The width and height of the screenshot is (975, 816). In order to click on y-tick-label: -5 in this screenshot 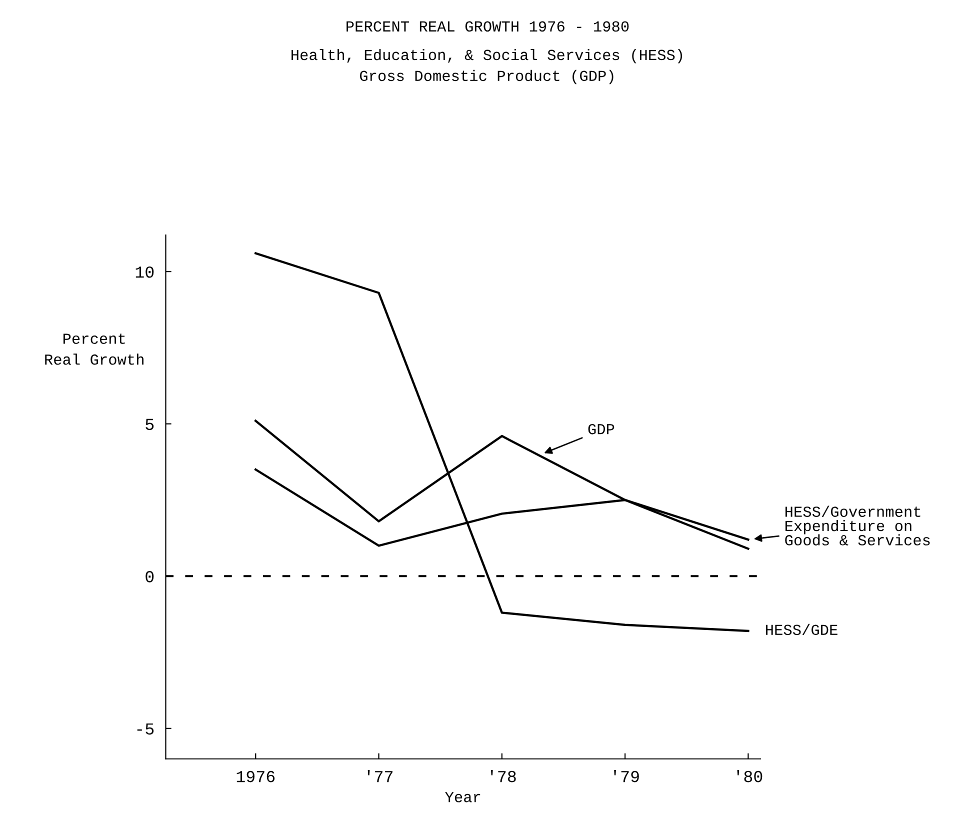, I will do `click(145, 729)`.